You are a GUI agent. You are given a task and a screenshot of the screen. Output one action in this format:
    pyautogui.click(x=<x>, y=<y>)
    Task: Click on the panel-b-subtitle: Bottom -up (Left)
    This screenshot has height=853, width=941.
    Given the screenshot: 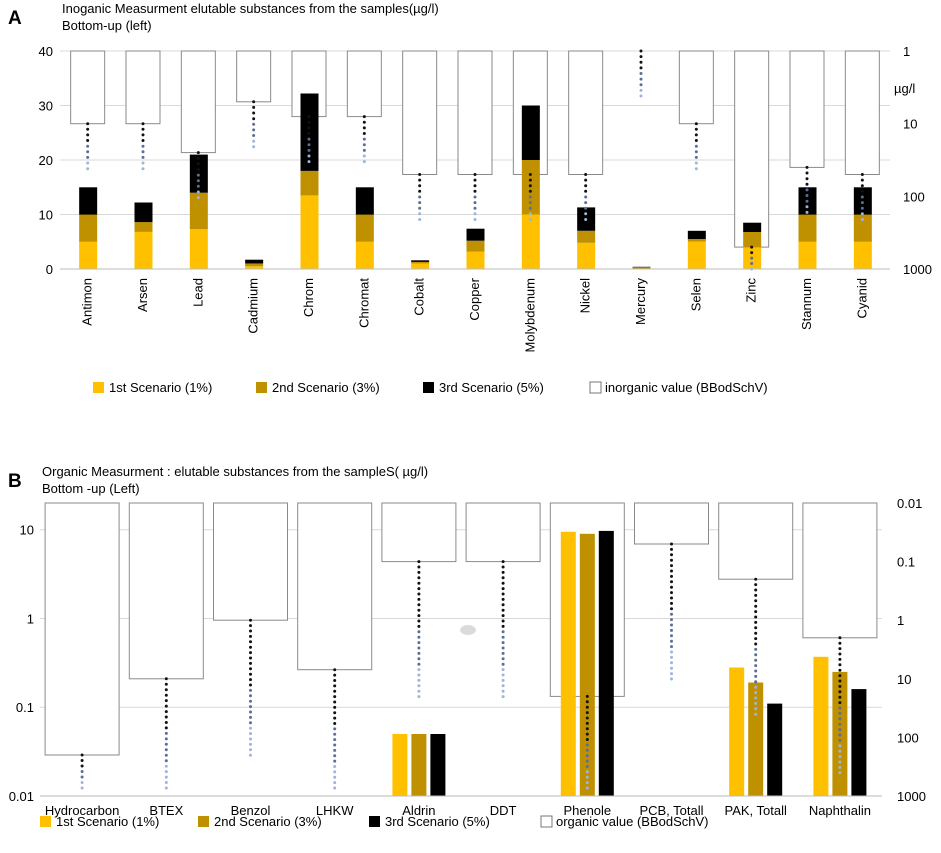 What is the action you would take?
    pyautogui.click(x=91, y=488)
    